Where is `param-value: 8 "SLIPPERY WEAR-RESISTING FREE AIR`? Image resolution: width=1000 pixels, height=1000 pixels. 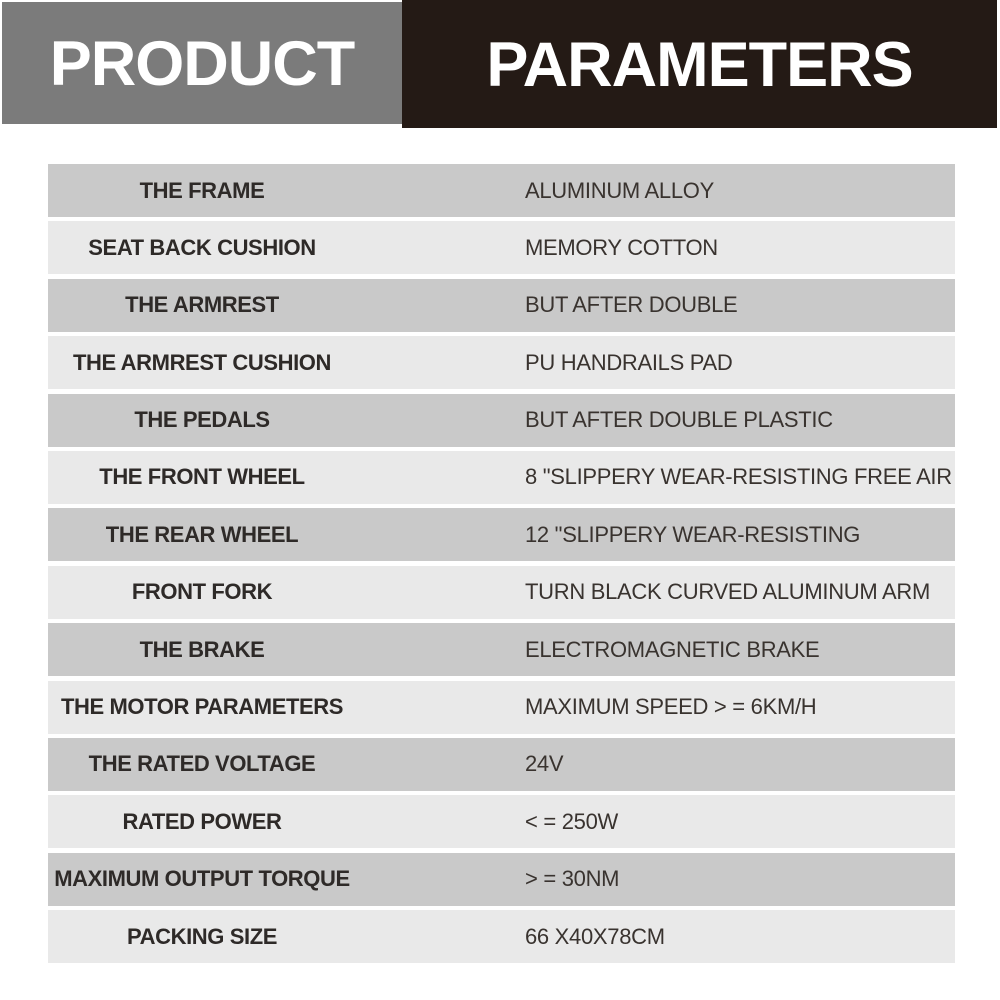 param-value: 8 "SLIPPERY WEAR-RESISTING FREE AIR is located at coordinates (738, 477).